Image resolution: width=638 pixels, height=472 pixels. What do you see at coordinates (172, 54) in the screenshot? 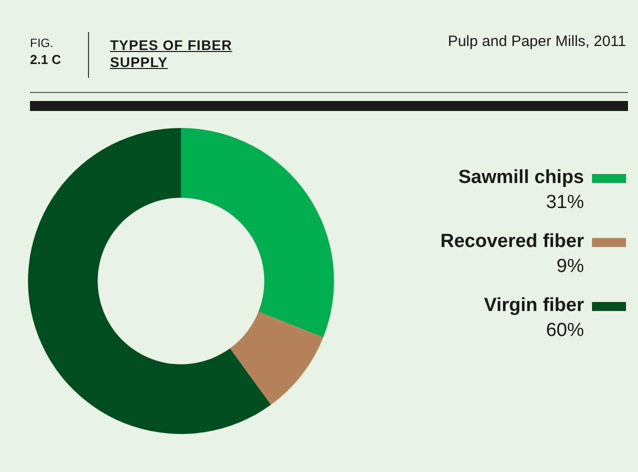
I see `chart-title: TYPES OF FIBER SUPPLY` at bounding box center [172, 54].